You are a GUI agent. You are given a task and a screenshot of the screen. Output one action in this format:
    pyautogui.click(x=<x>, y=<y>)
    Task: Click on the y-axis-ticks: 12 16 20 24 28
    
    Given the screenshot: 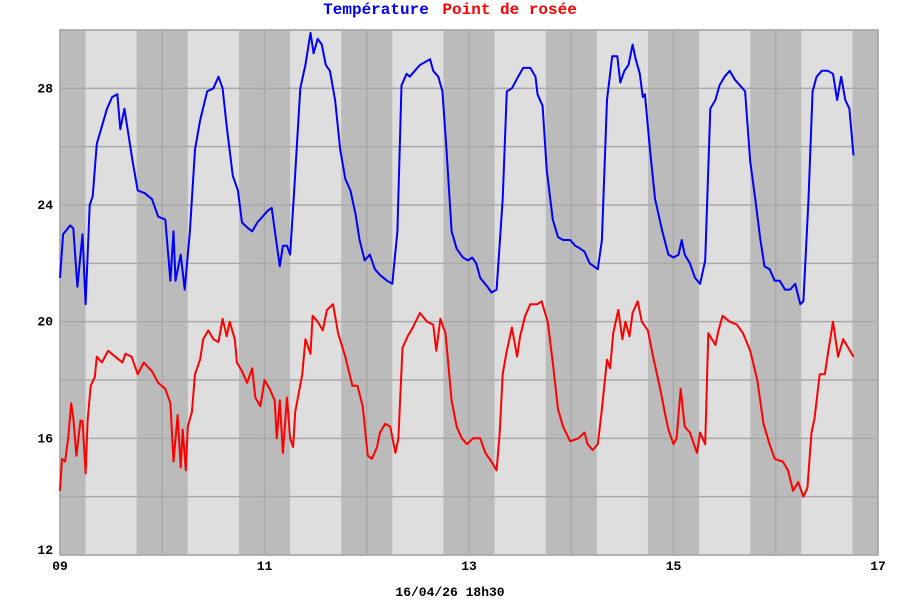 What is the action you would take?
    pyautogui.click(x=45, y=319)
    